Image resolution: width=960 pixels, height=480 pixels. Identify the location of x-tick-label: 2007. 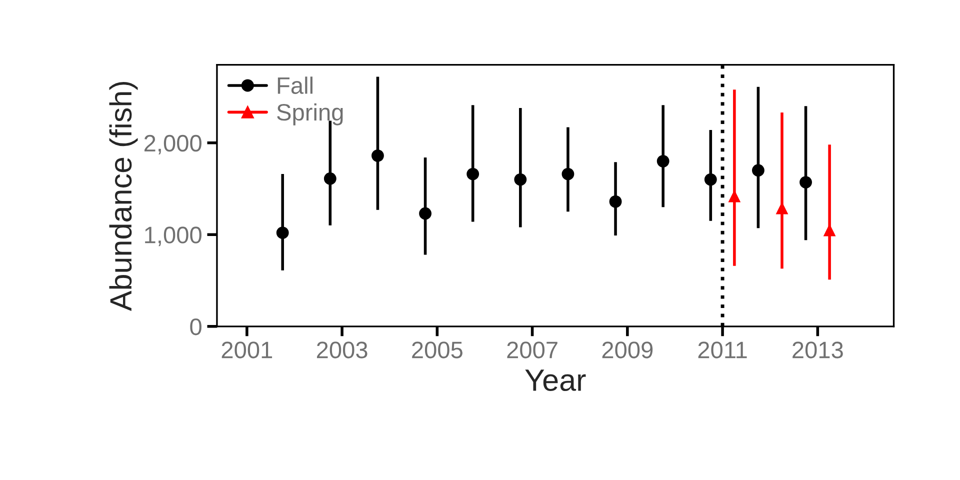
(532, 350).